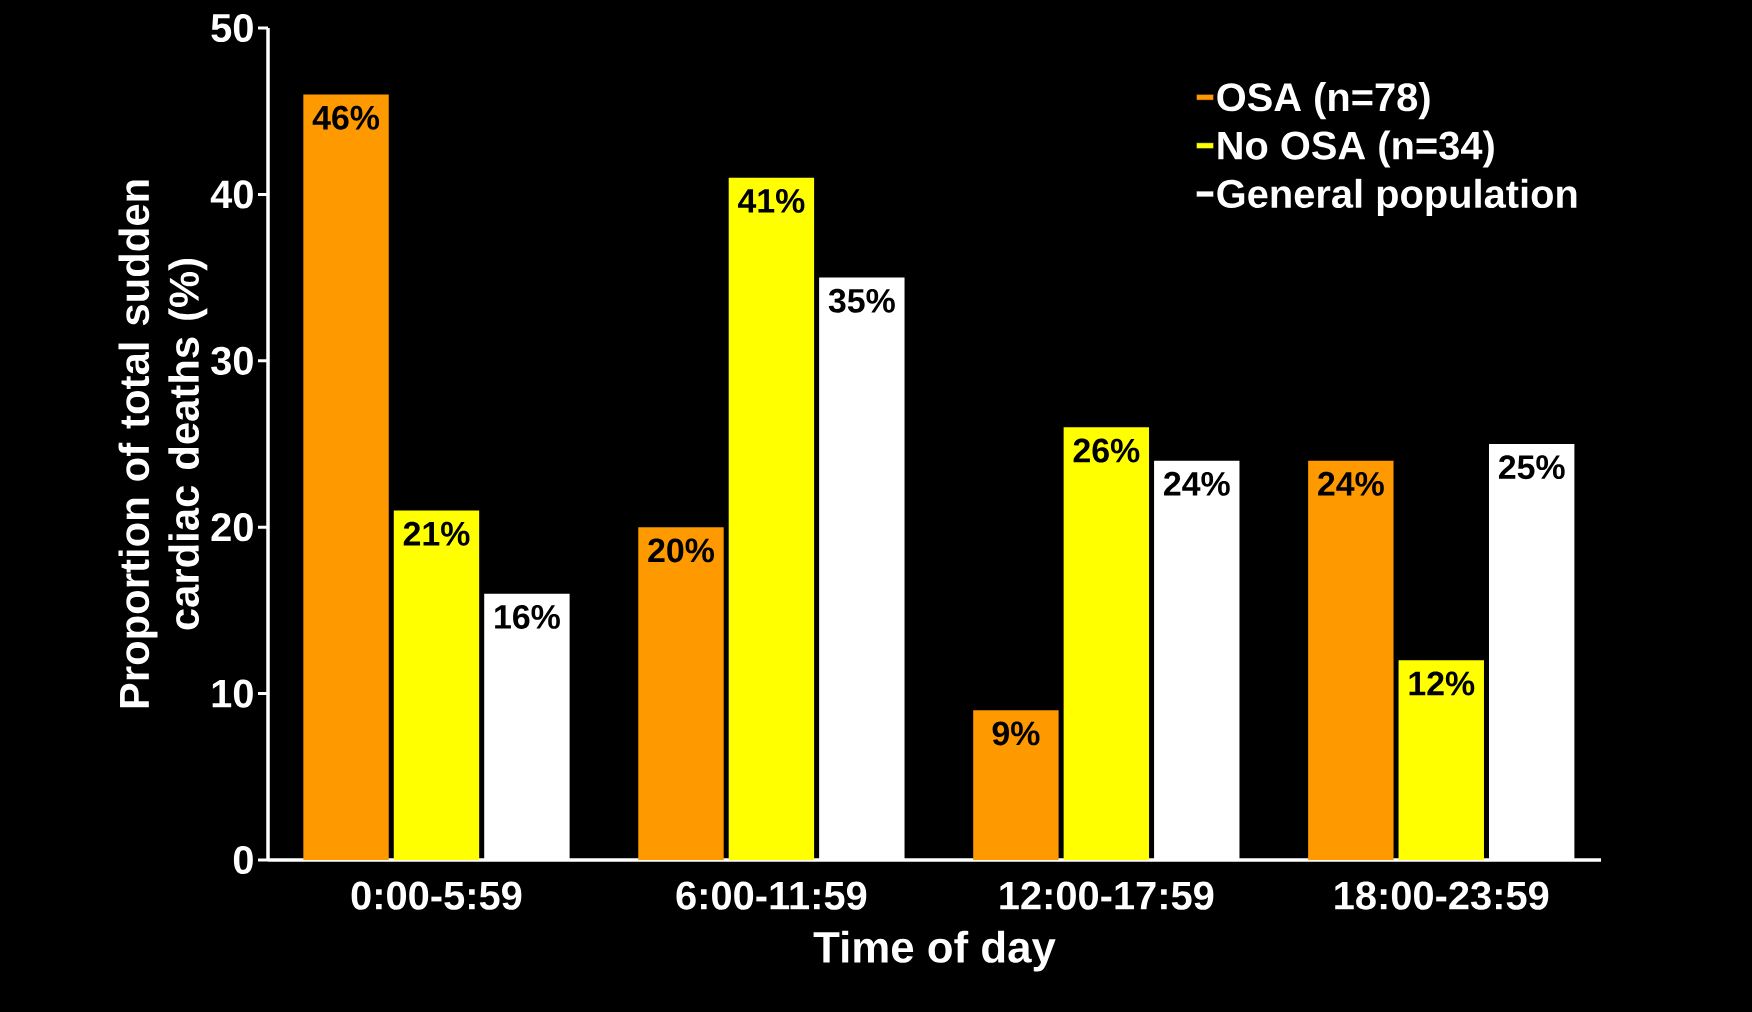 The width and height of the screenshot is (1752, 1012). Describe the element at coordinates (231, 194) in the screenshot. I see `y-tick-label: 40` at that location.